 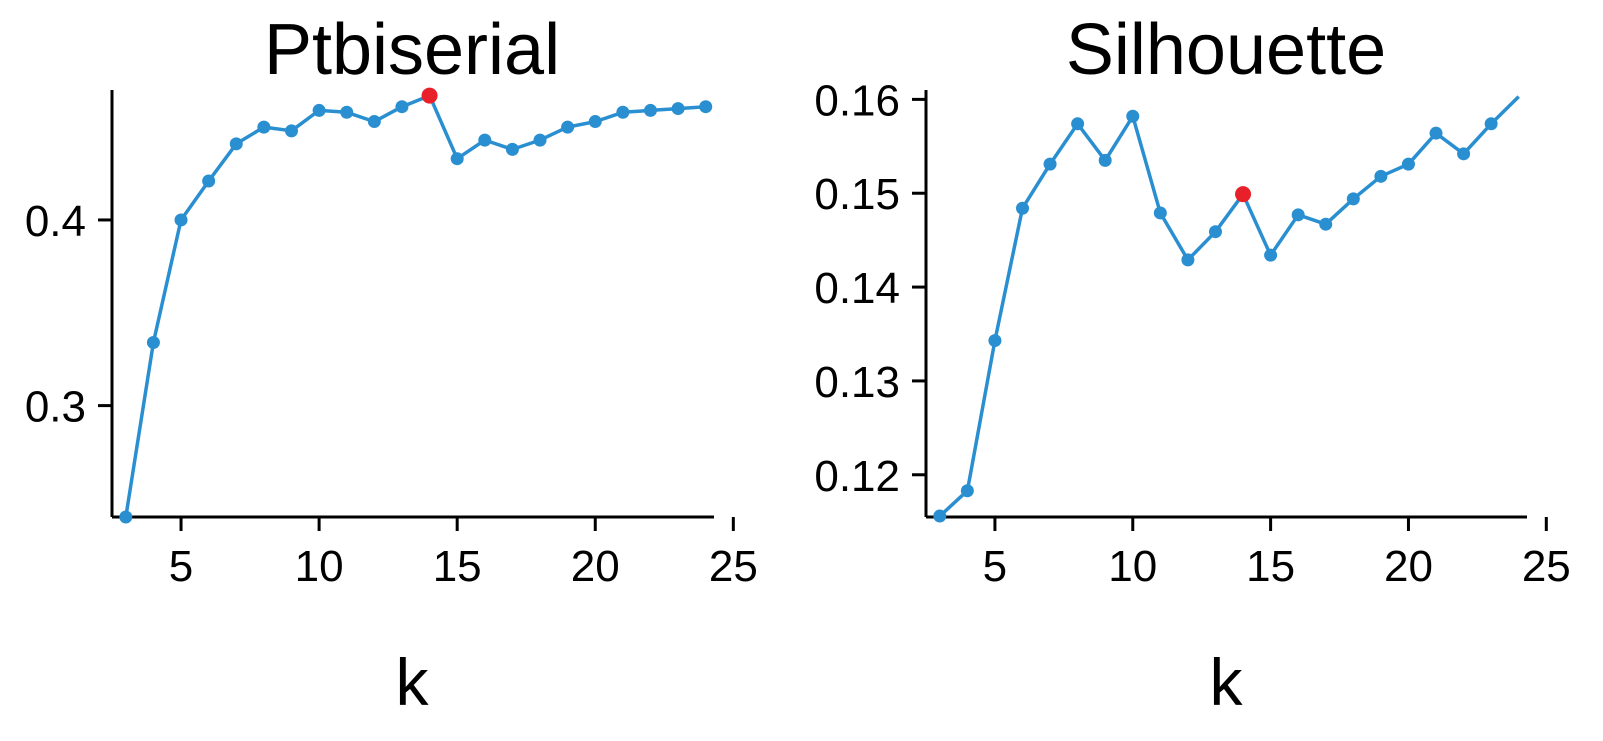 I want to click on ptbiserial-x-tick-label: 25, so click(x=733, y=566).